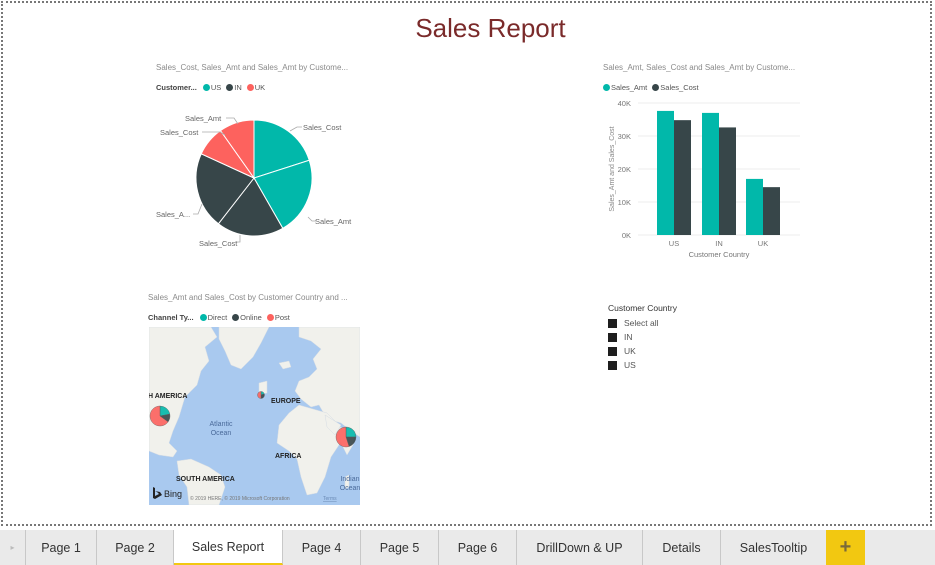 Image resolution: width=935 pixels, height=565 pixels. Describe the element at coordinates (278, 317) in the screenshot. I see `map-legend-item-post: Post` at that location.